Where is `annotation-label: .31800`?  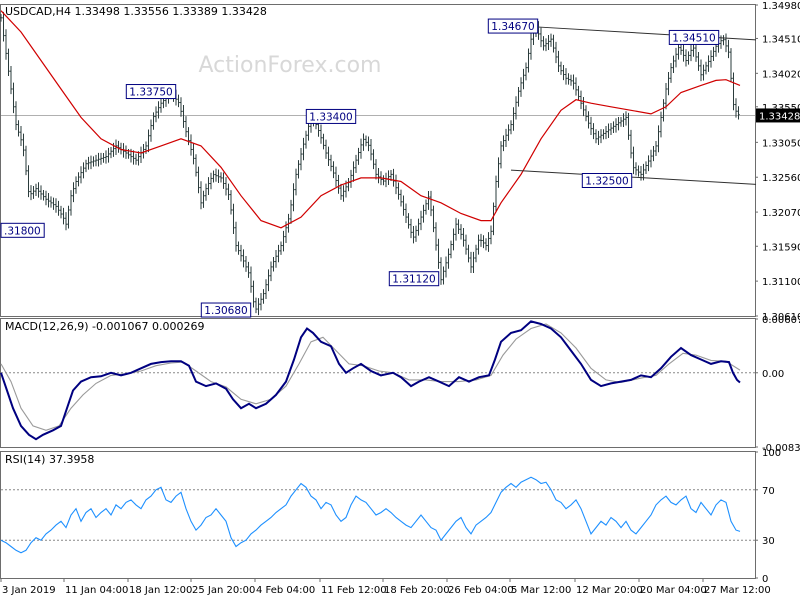 annotation-label: .31800 is located at coordinates (22, 231).